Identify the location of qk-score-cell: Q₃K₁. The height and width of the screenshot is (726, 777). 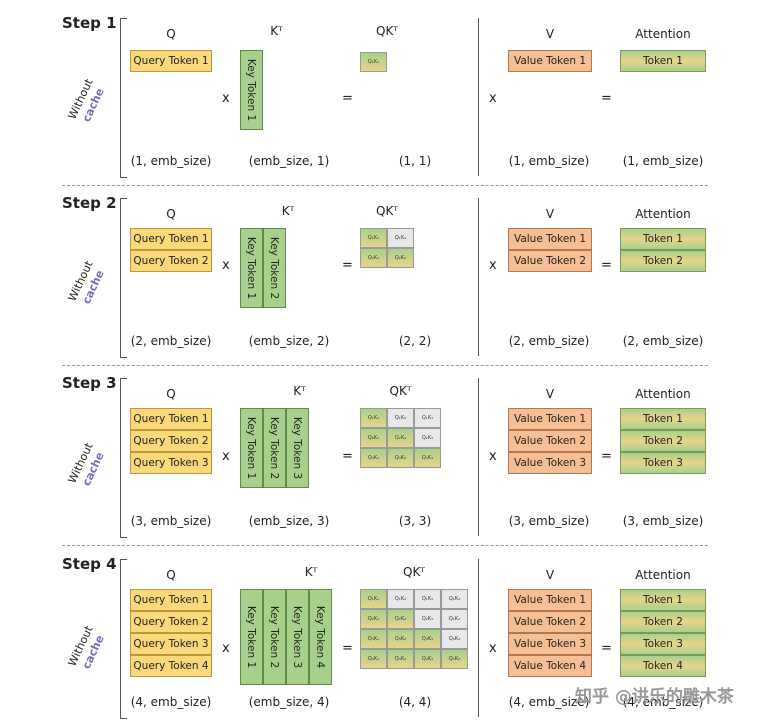
(373, 639).